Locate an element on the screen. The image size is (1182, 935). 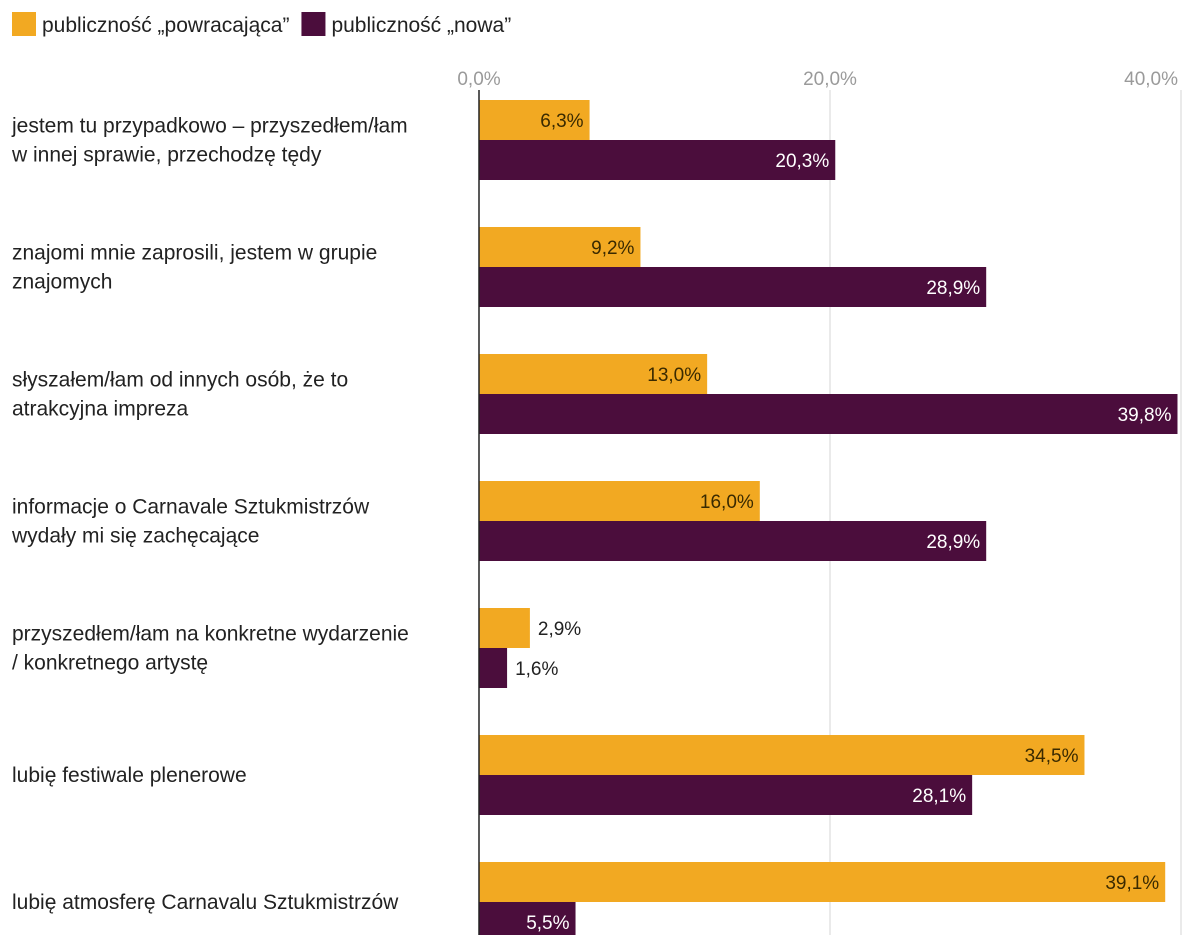
category-label-0-line-1: w innej sprawie, przechodzę tędy is located at coordinates (166, 155).